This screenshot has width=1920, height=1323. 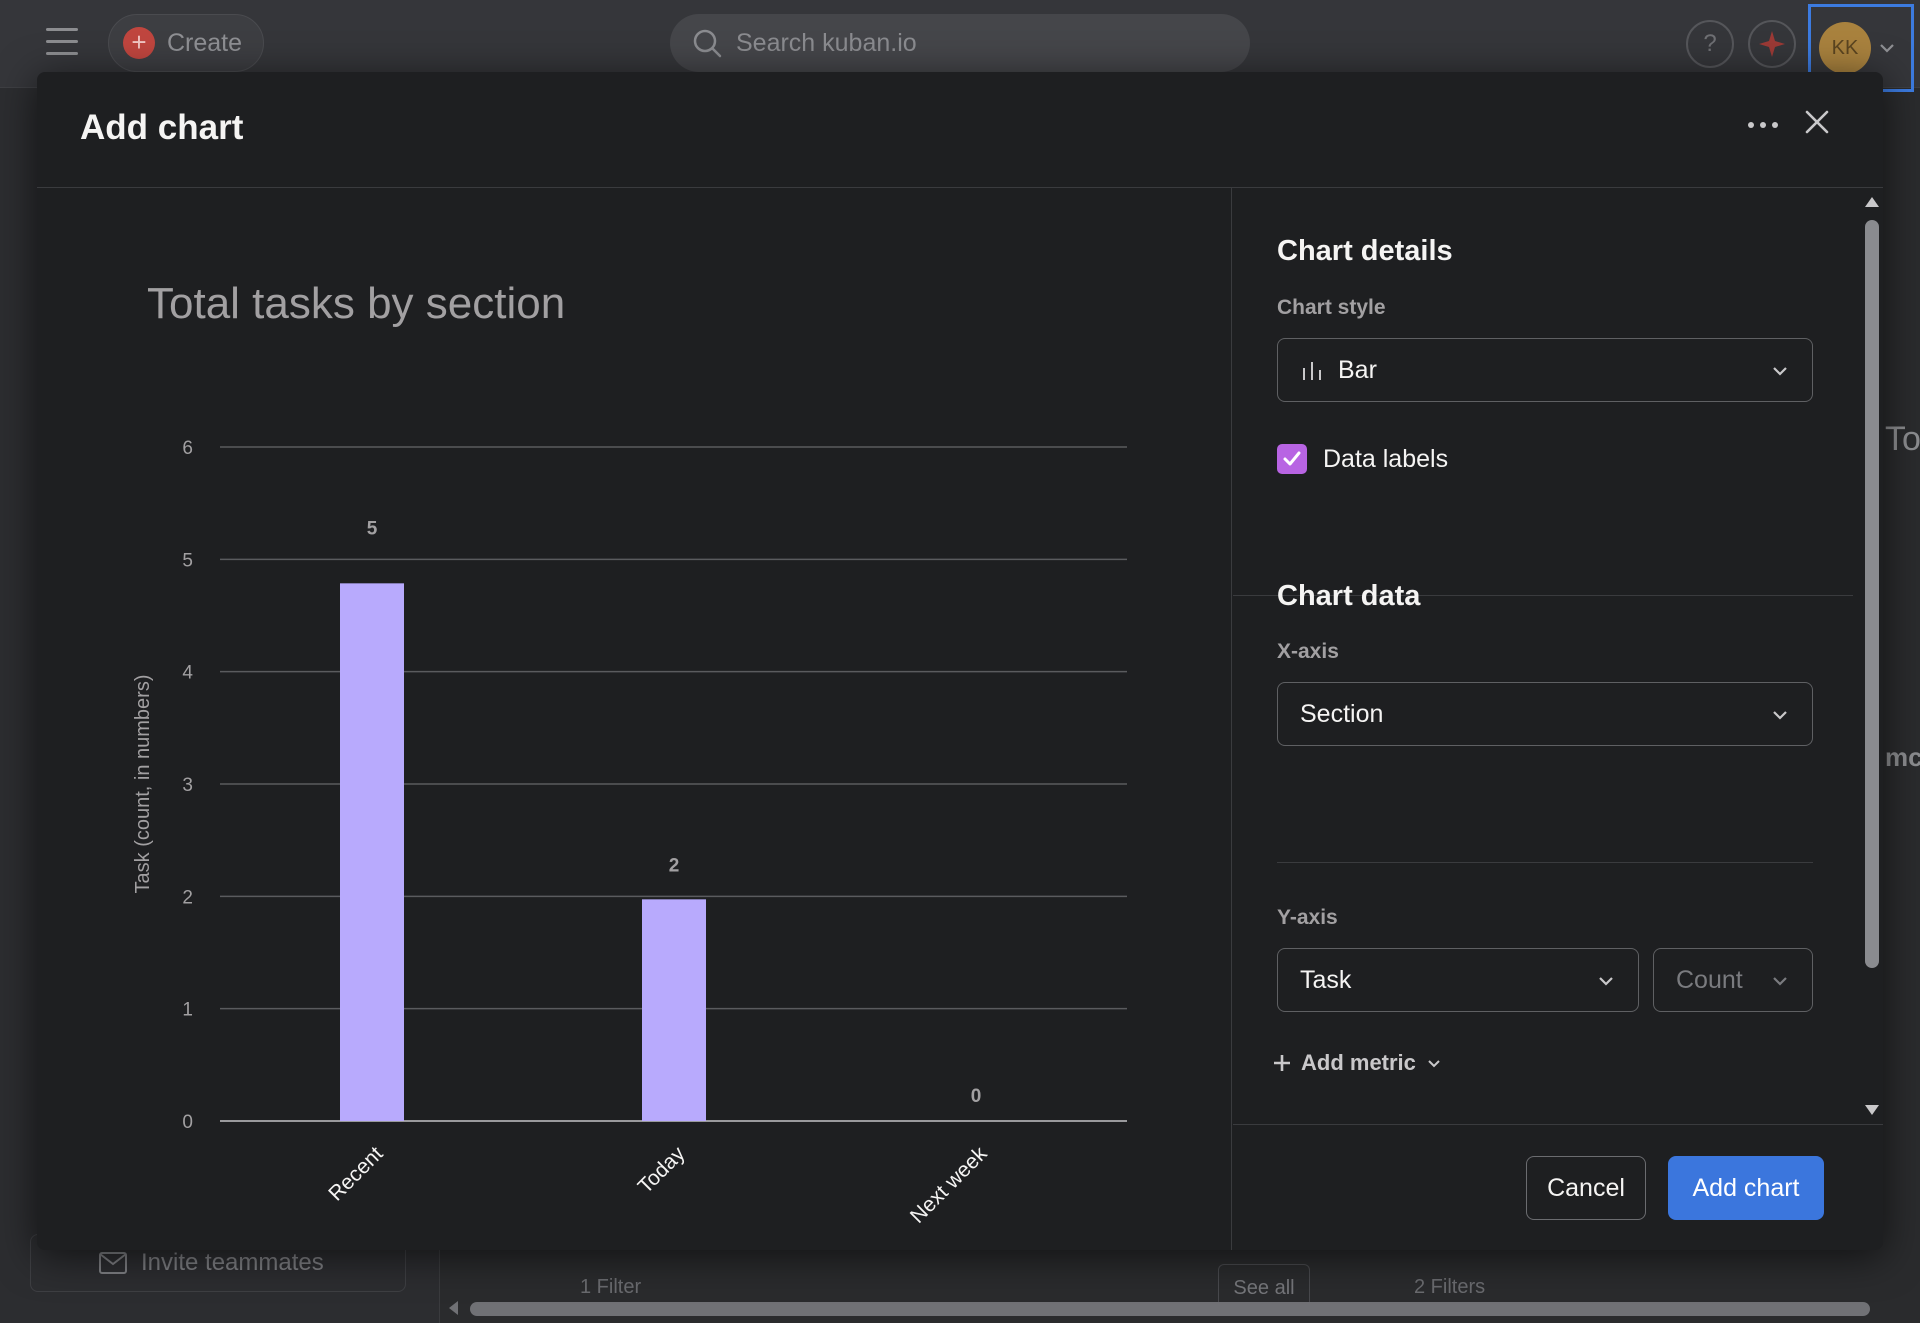 What do you see at coordinates (372, 528) in the screenshot?
I see `data-label: 5` at bounding box center [372, 528].